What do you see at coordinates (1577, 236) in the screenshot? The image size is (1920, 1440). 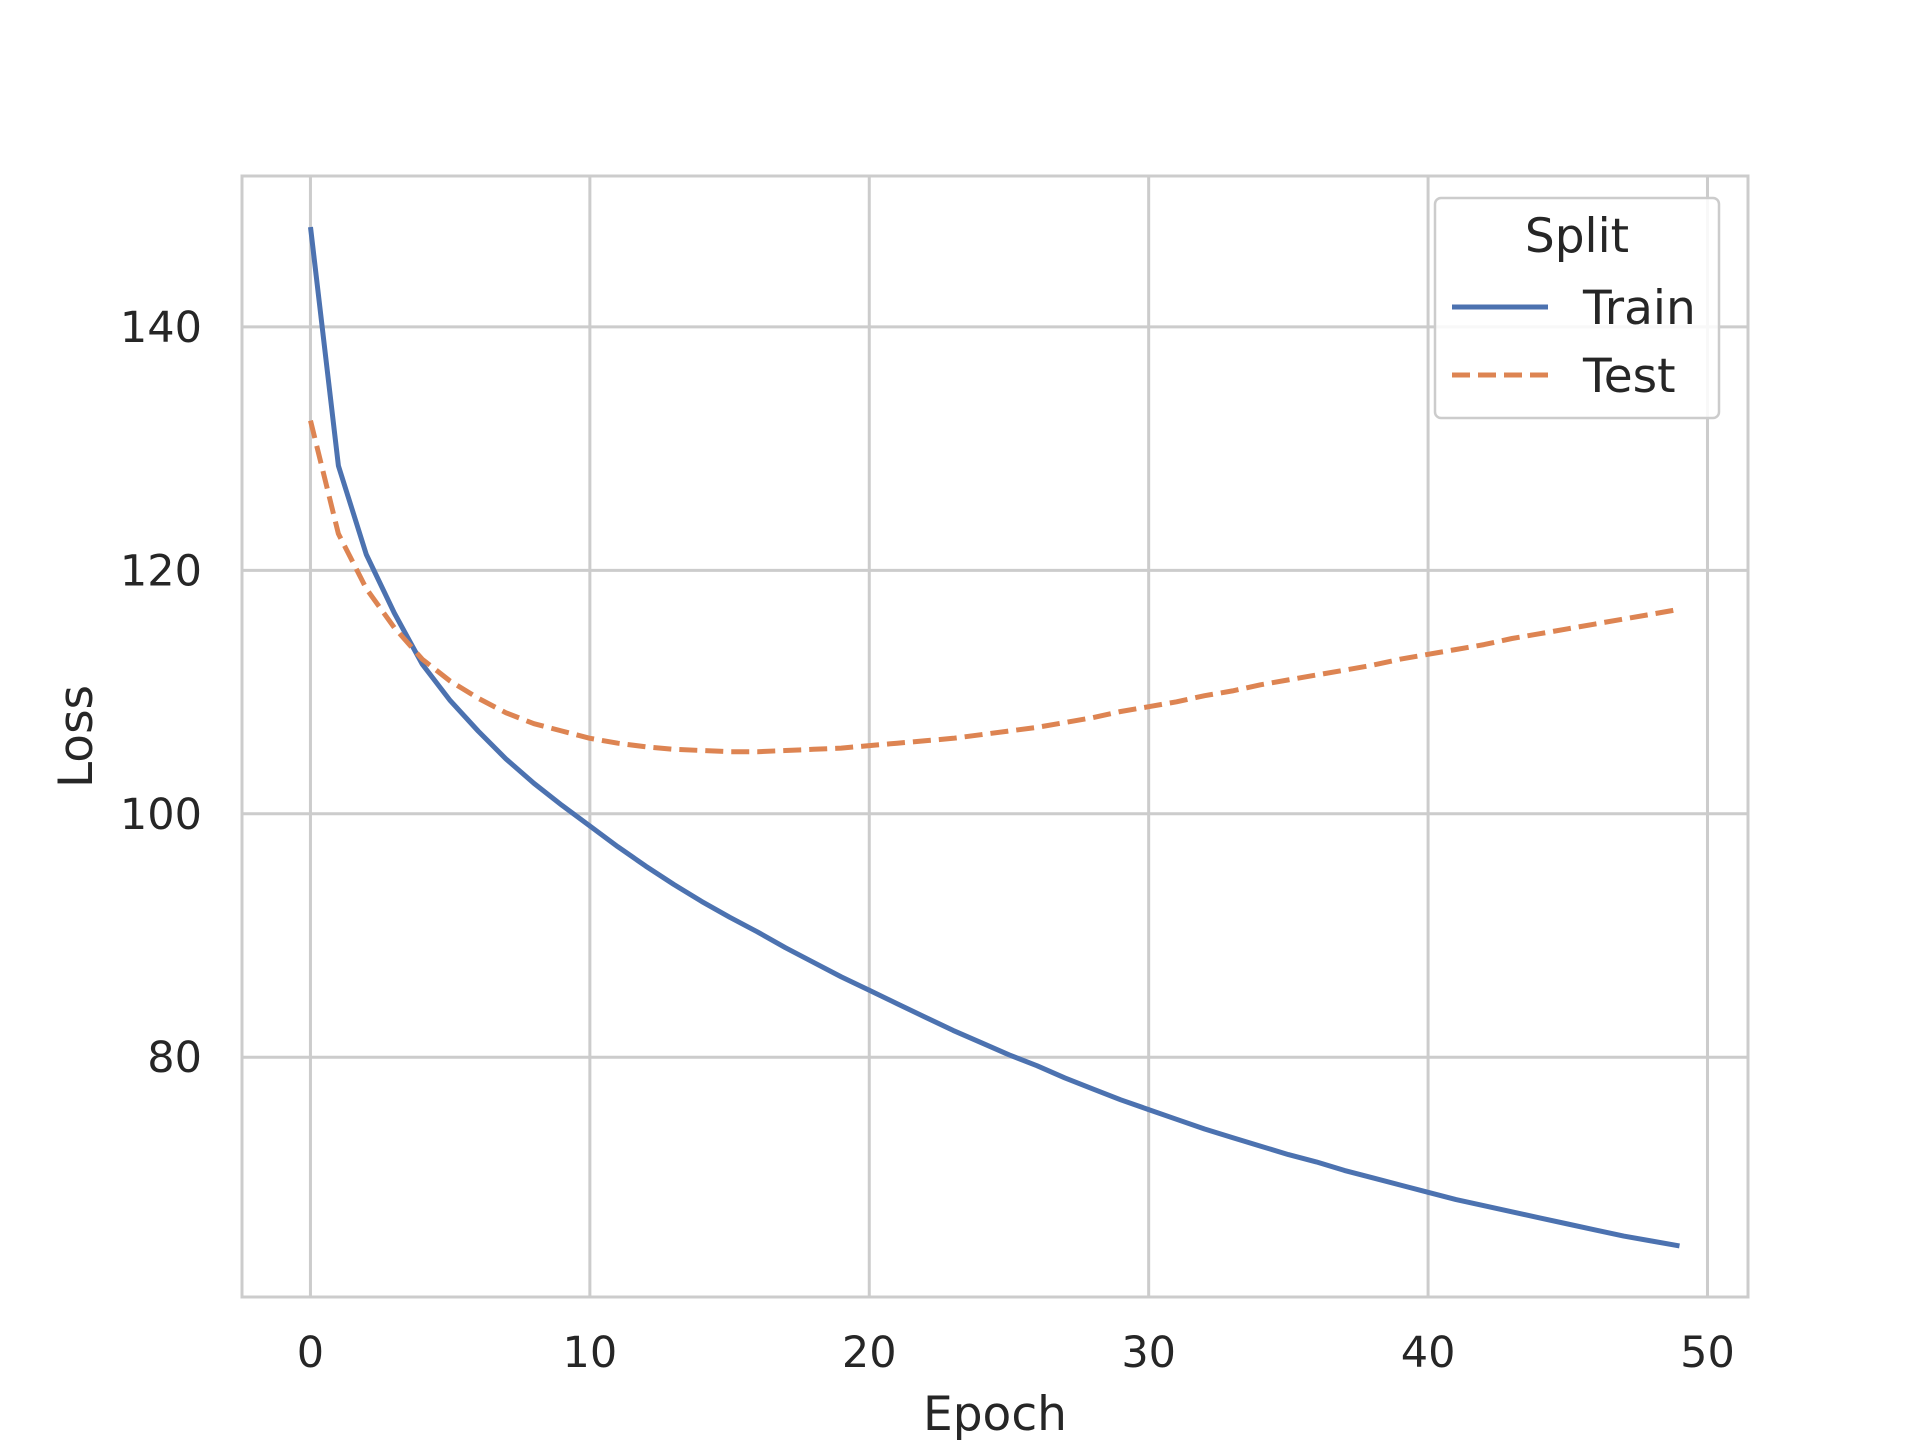 I see `legend-title: Split` at bounding box center [1577, 236].